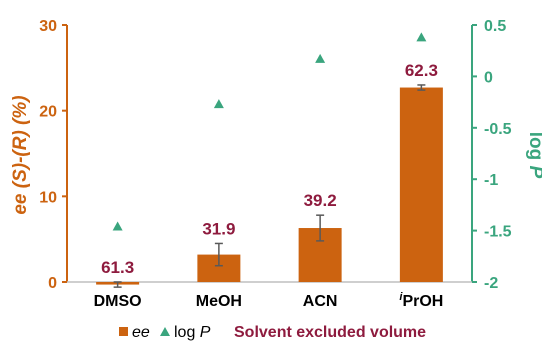 Image resolution: width=542 pixels, height=343 pixels. I want to click on right-axis-title: log P, so click(533, 155).